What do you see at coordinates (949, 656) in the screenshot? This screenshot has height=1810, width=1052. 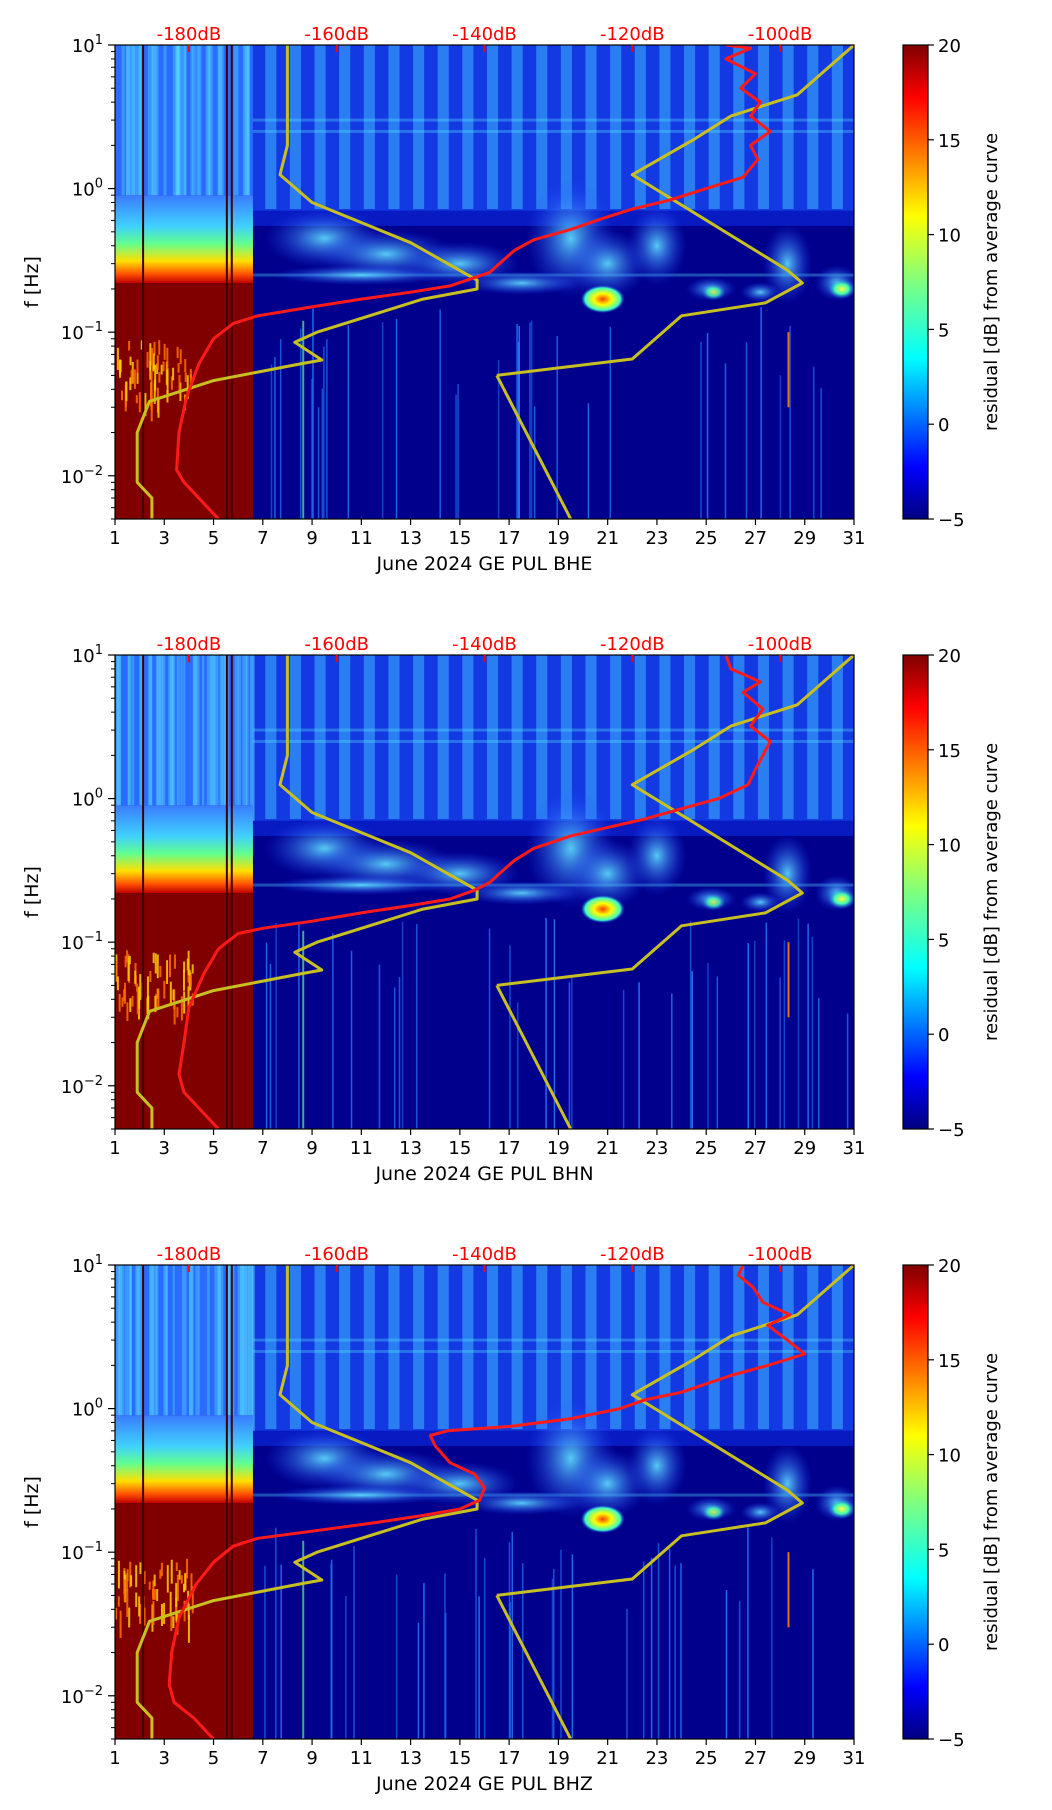 I see `colorbar-tick-label: 20` at bounding box center [949, 656].